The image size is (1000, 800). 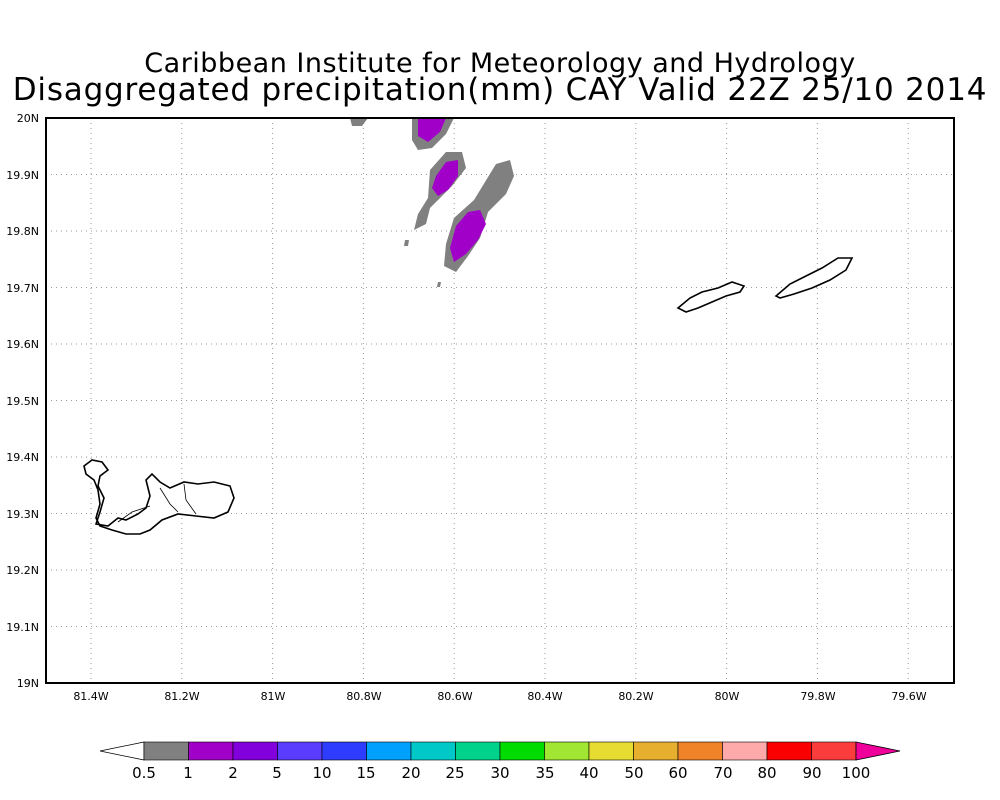 What do you see at coordinates (814, 278) in the screenshot?
I see `cayman-brac-outline` at bounding box center [814, 278].